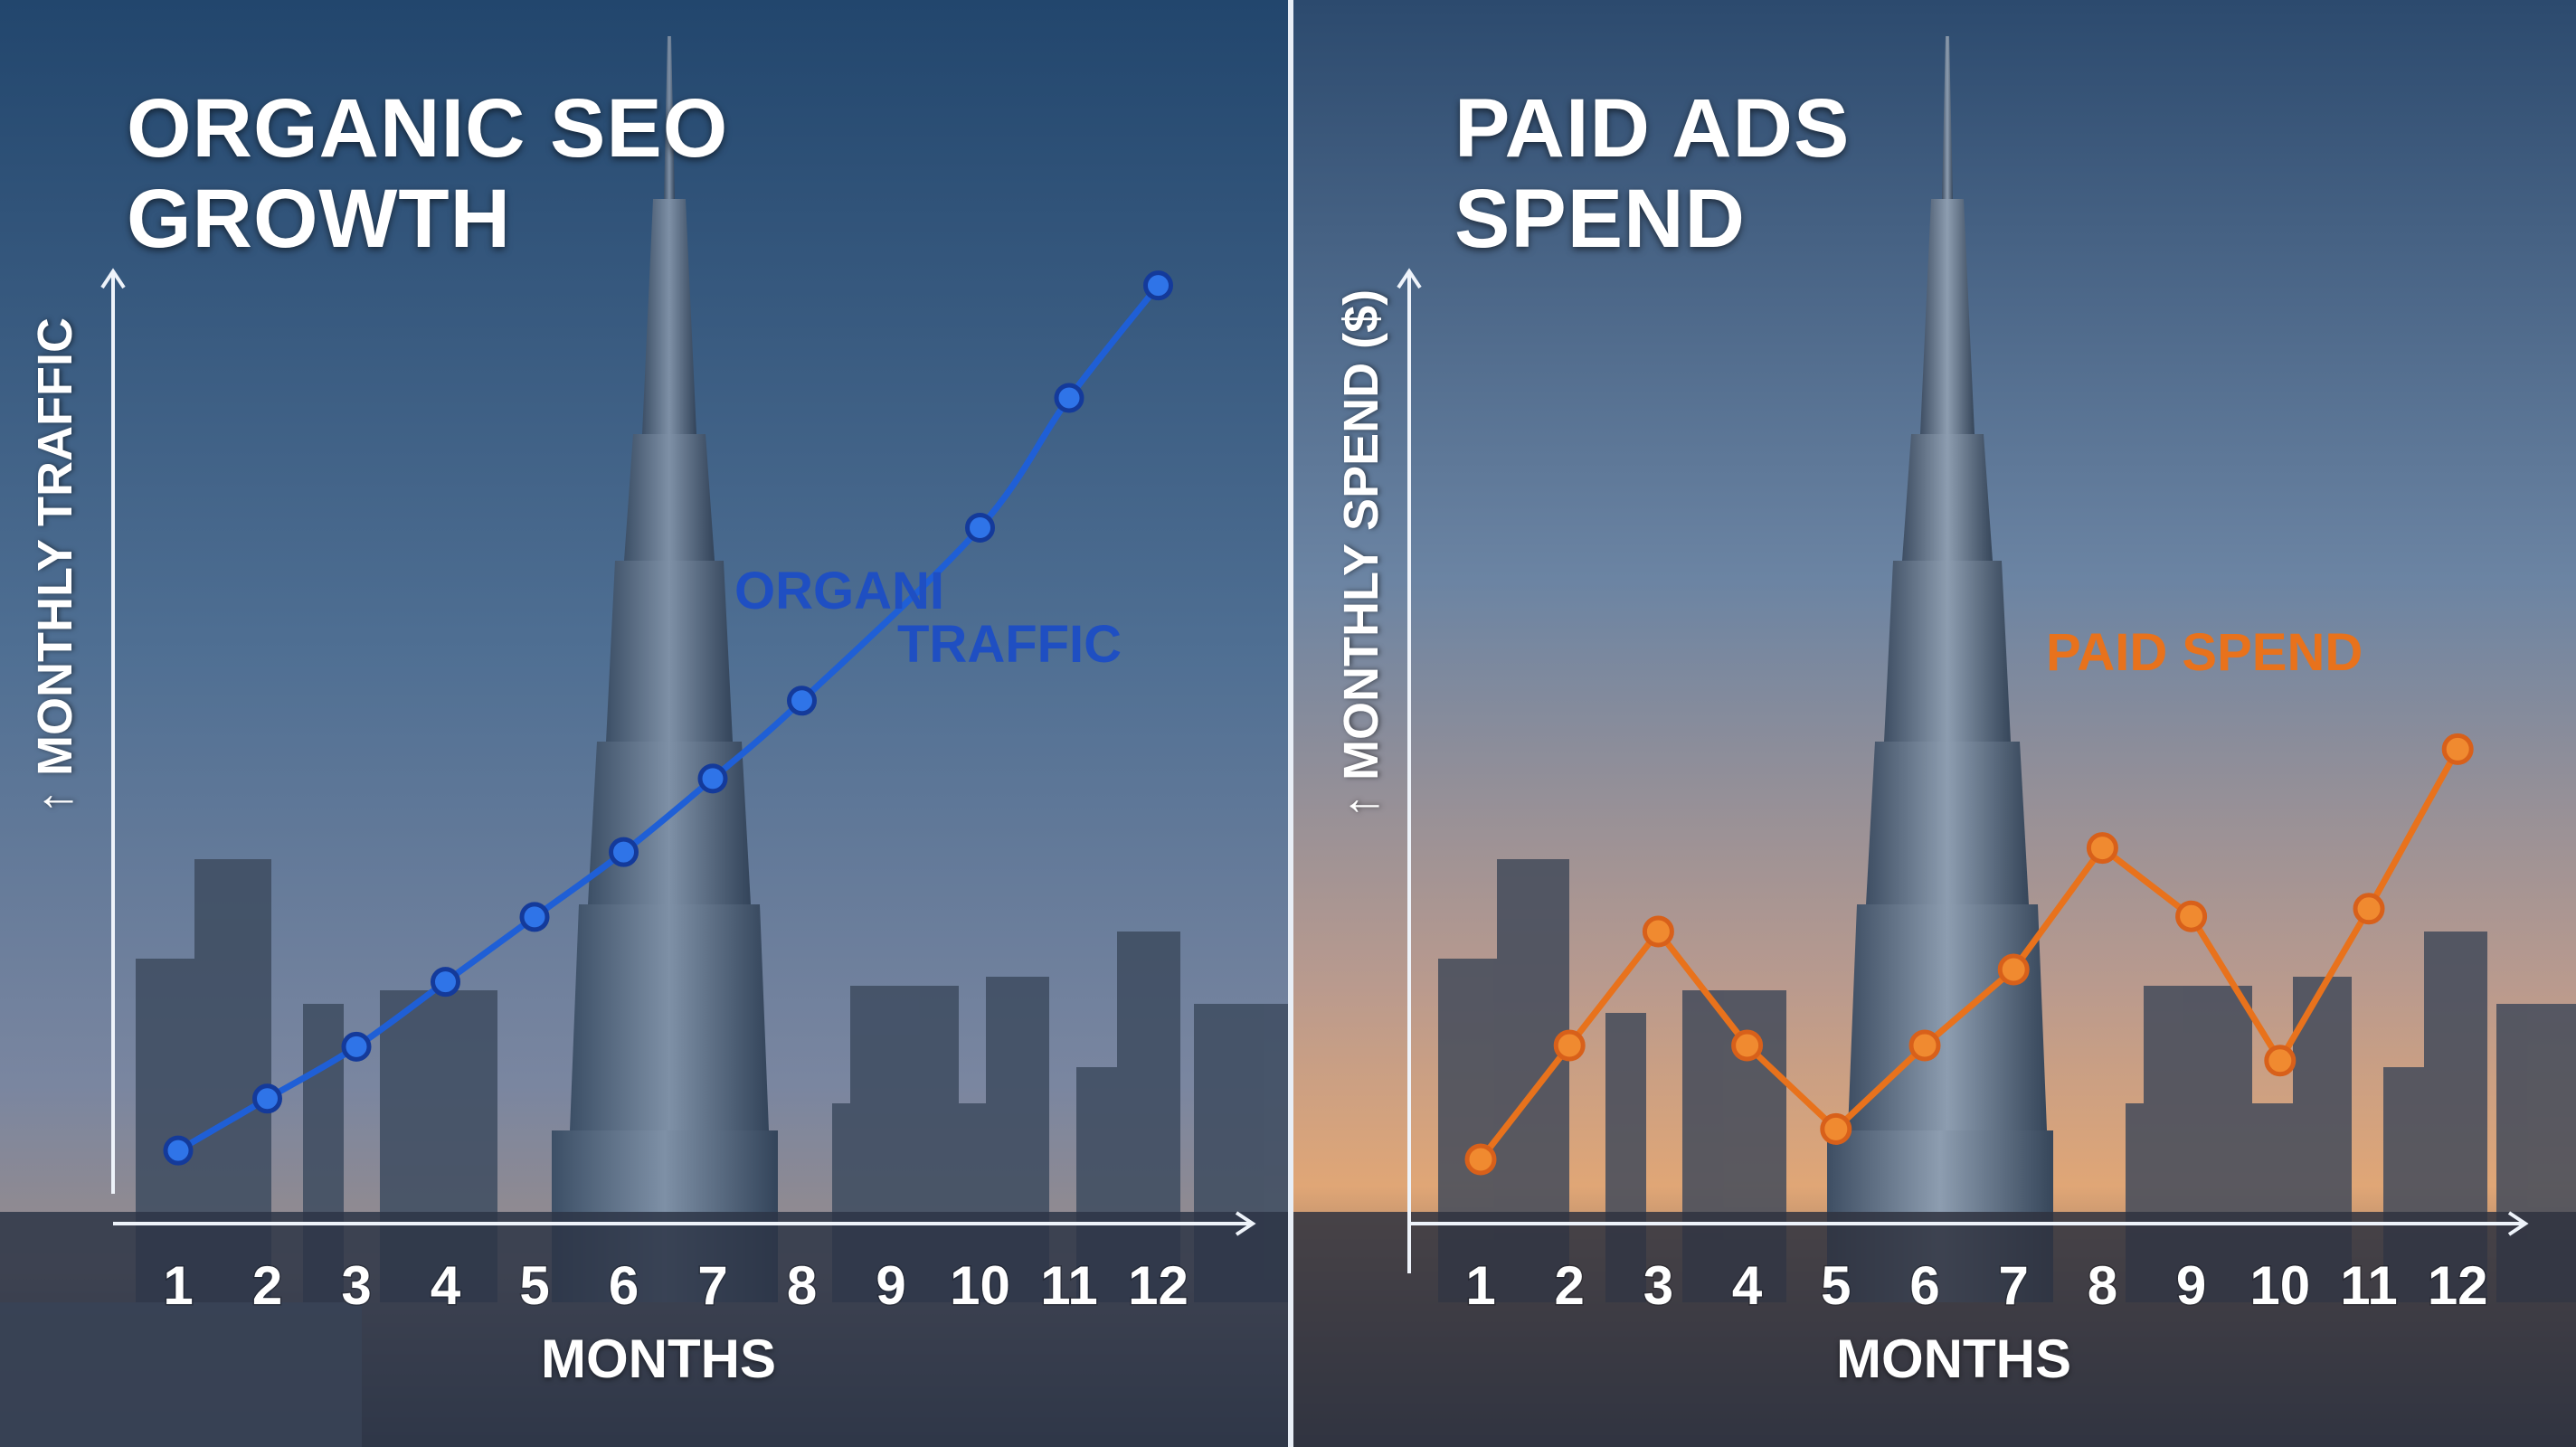 The height and width of the screenshot is (1447, 2576). I want to click on chart-title: PAID ADS SPEND, so click(1652, 173).